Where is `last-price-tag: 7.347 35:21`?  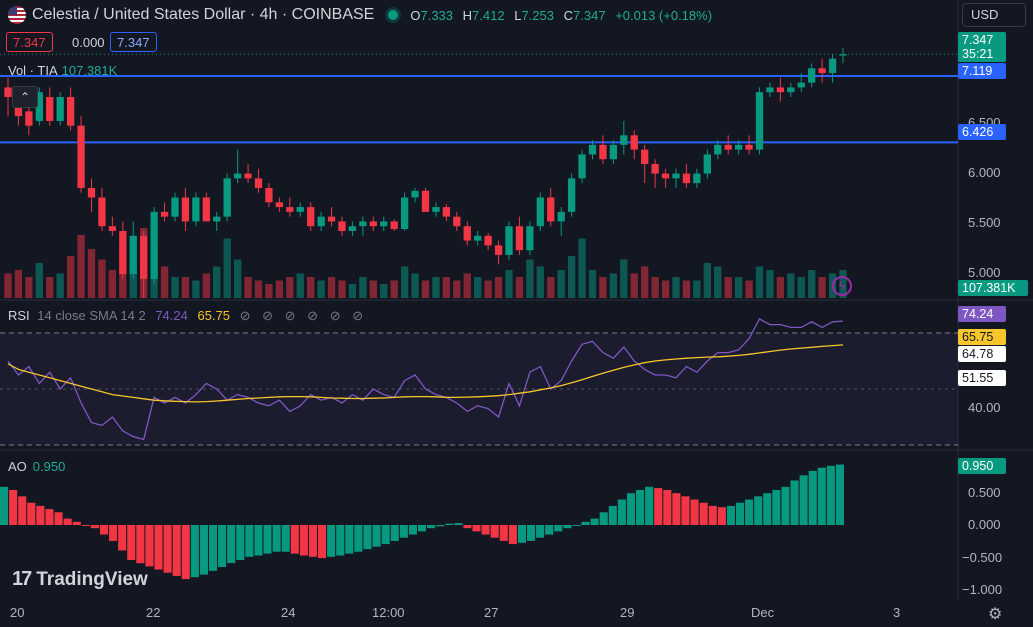
last-price-tag: 7.347 35:21 is located at coordinates (982, 47).